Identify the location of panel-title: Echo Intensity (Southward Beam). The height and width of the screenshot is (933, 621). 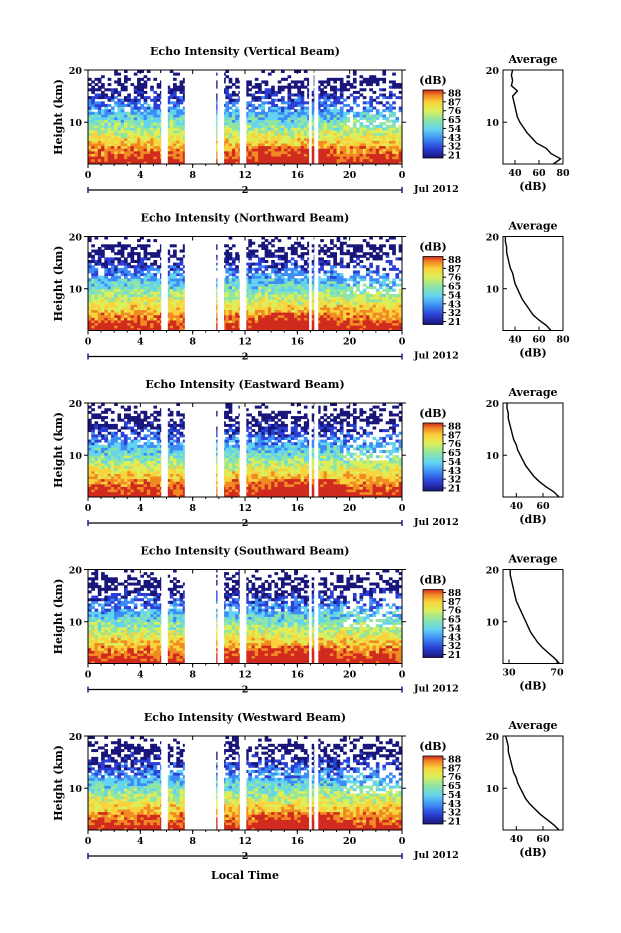
(245, 551).